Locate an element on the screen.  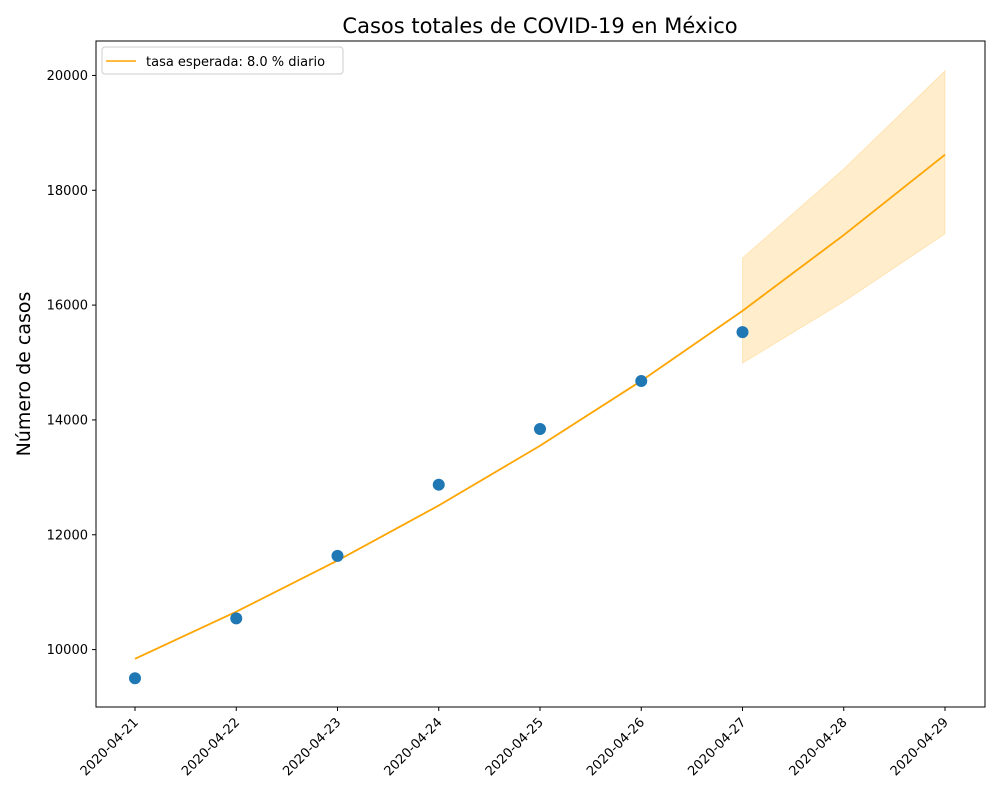
legend: tasa esperada: 8.0 % diario is located at coordinates (222, 60).